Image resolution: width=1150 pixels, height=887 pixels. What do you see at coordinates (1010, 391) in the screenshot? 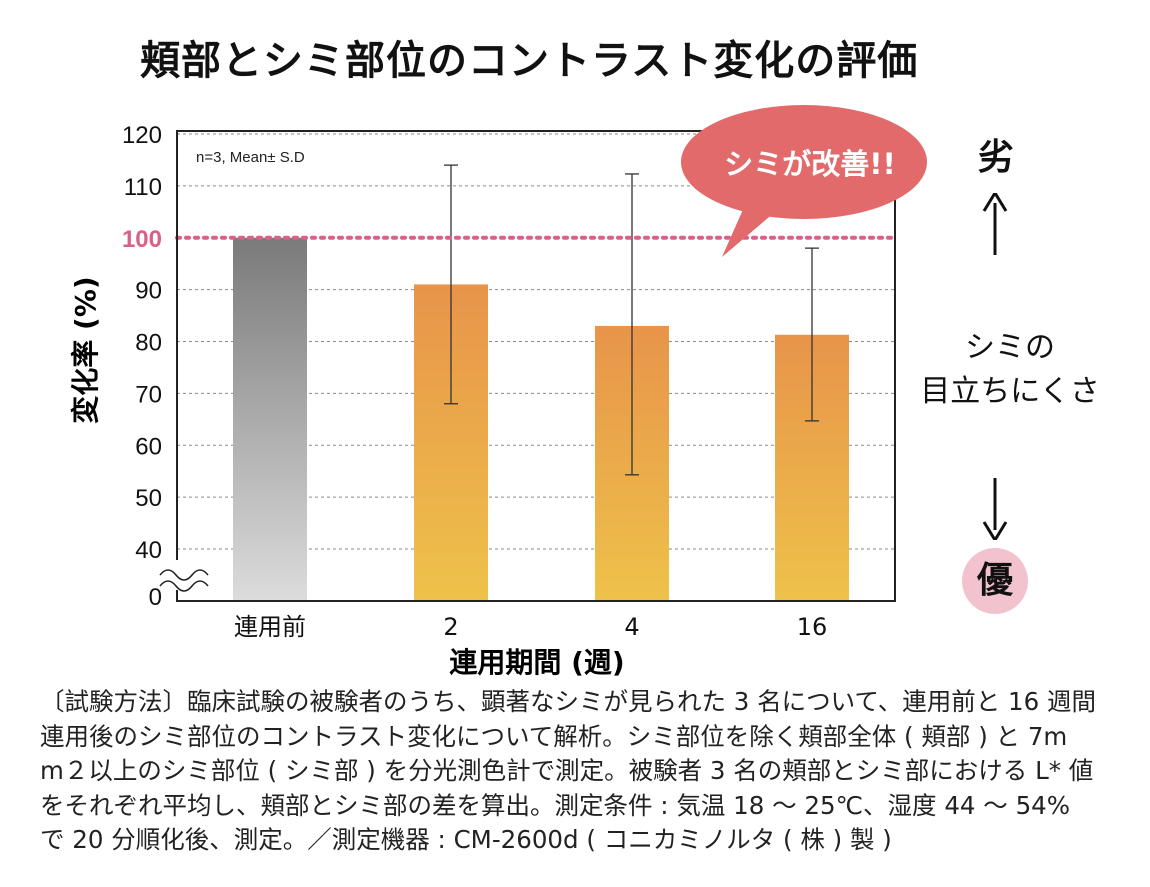
I see `visibility-label-line2: 目立ちにくさ` at bounding box center [1010, 391].